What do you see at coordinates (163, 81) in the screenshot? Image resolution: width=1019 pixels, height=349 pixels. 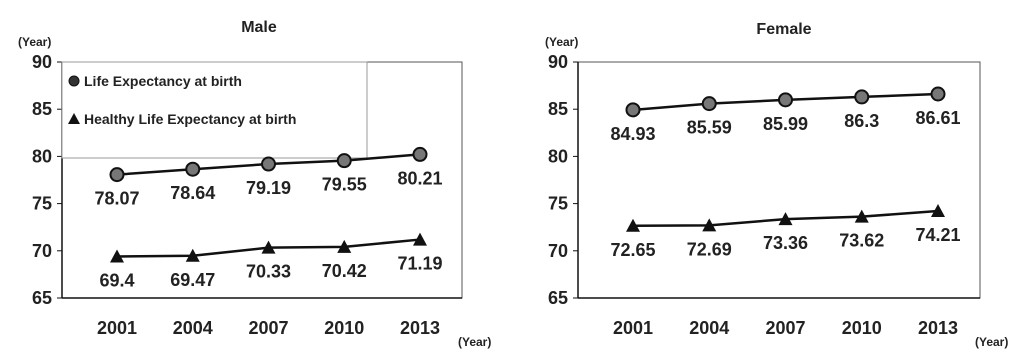 I see `legend-entry: Life Expectancy at birth` at bounding box center [163, 81].